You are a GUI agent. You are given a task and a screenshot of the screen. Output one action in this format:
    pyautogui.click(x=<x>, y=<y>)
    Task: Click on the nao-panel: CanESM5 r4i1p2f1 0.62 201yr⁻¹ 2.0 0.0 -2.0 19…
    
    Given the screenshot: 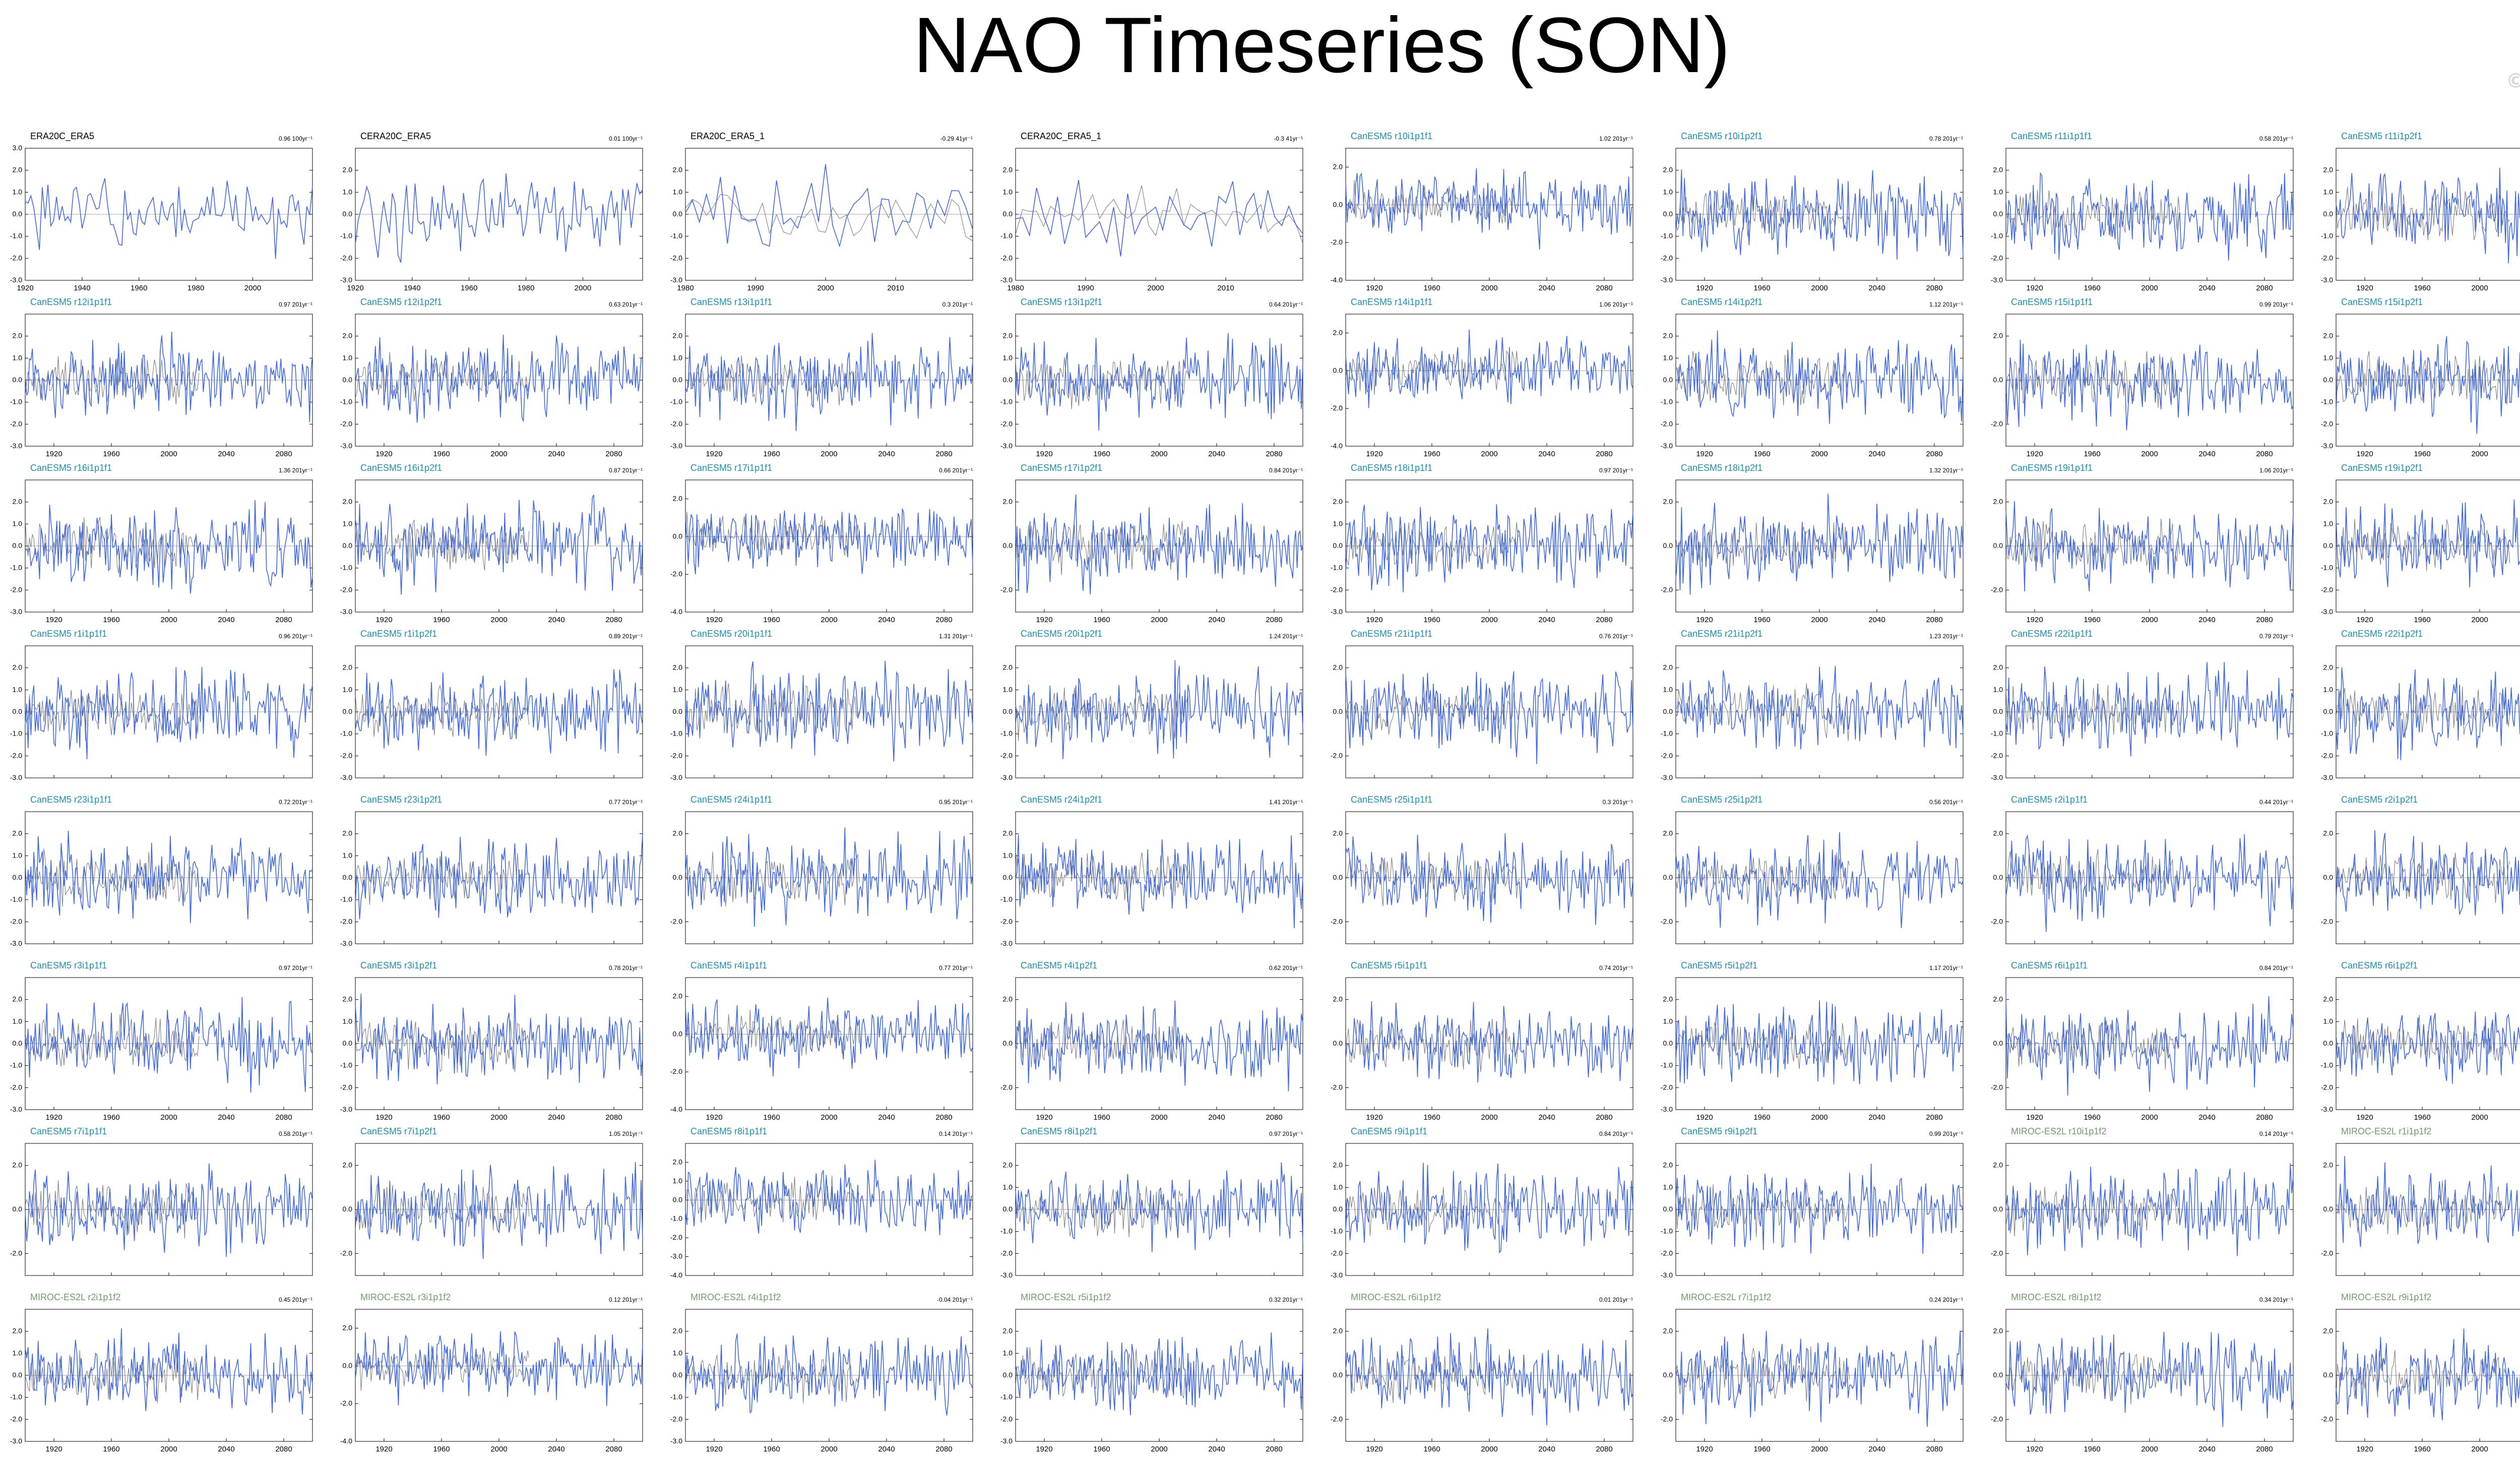 What is the action you would take?
    pyautogui.click(x=1155, y=1042)
    